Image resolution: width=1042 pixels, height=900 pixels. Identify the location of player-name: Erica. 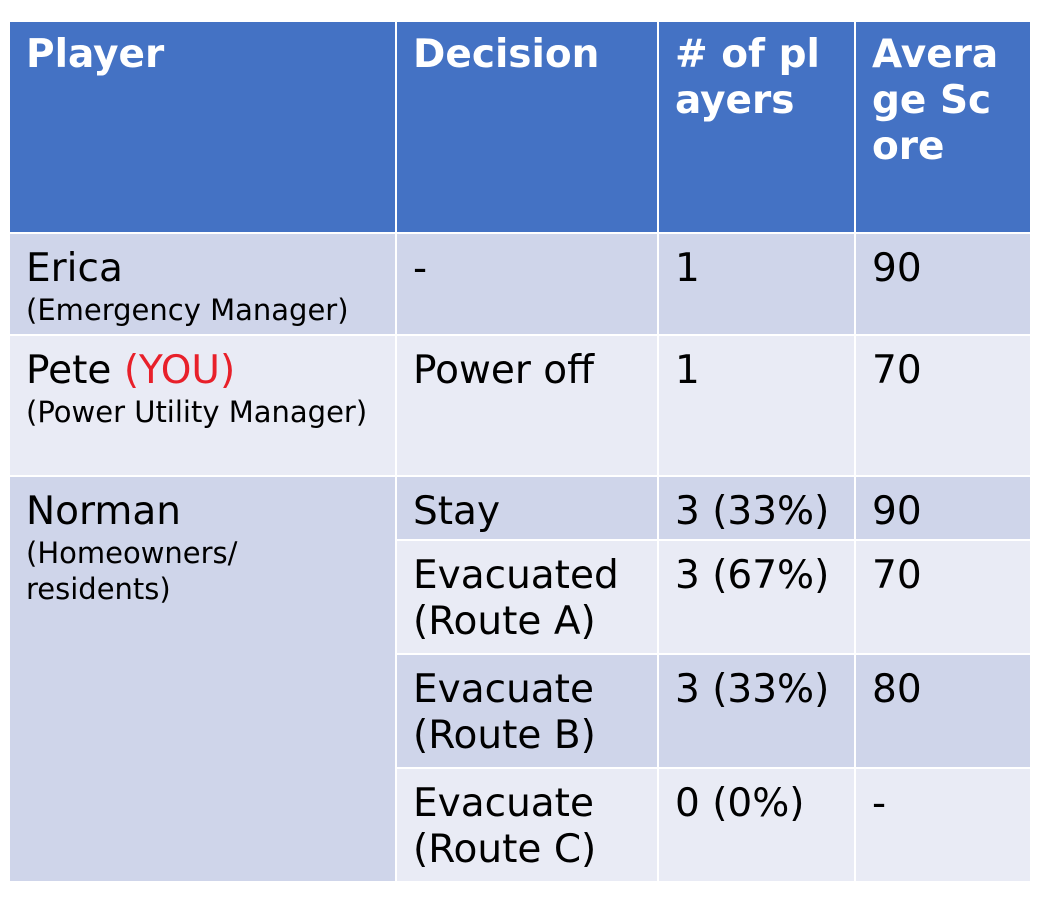
(74, 268).